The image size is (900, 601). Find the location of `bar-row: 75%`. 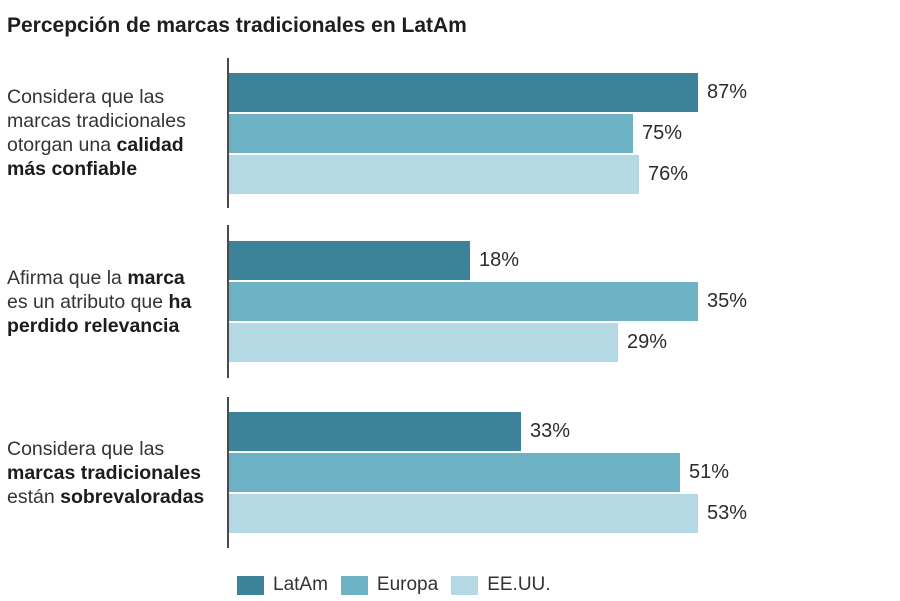

bar-row: 75% is located at coordinates (559, 133).